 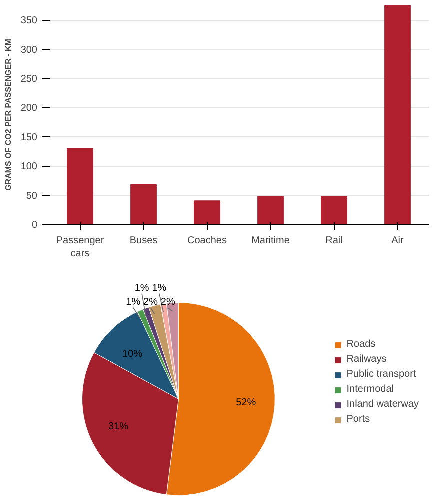 I want to click on legend-label: Ports, so click(x=358, y=419).